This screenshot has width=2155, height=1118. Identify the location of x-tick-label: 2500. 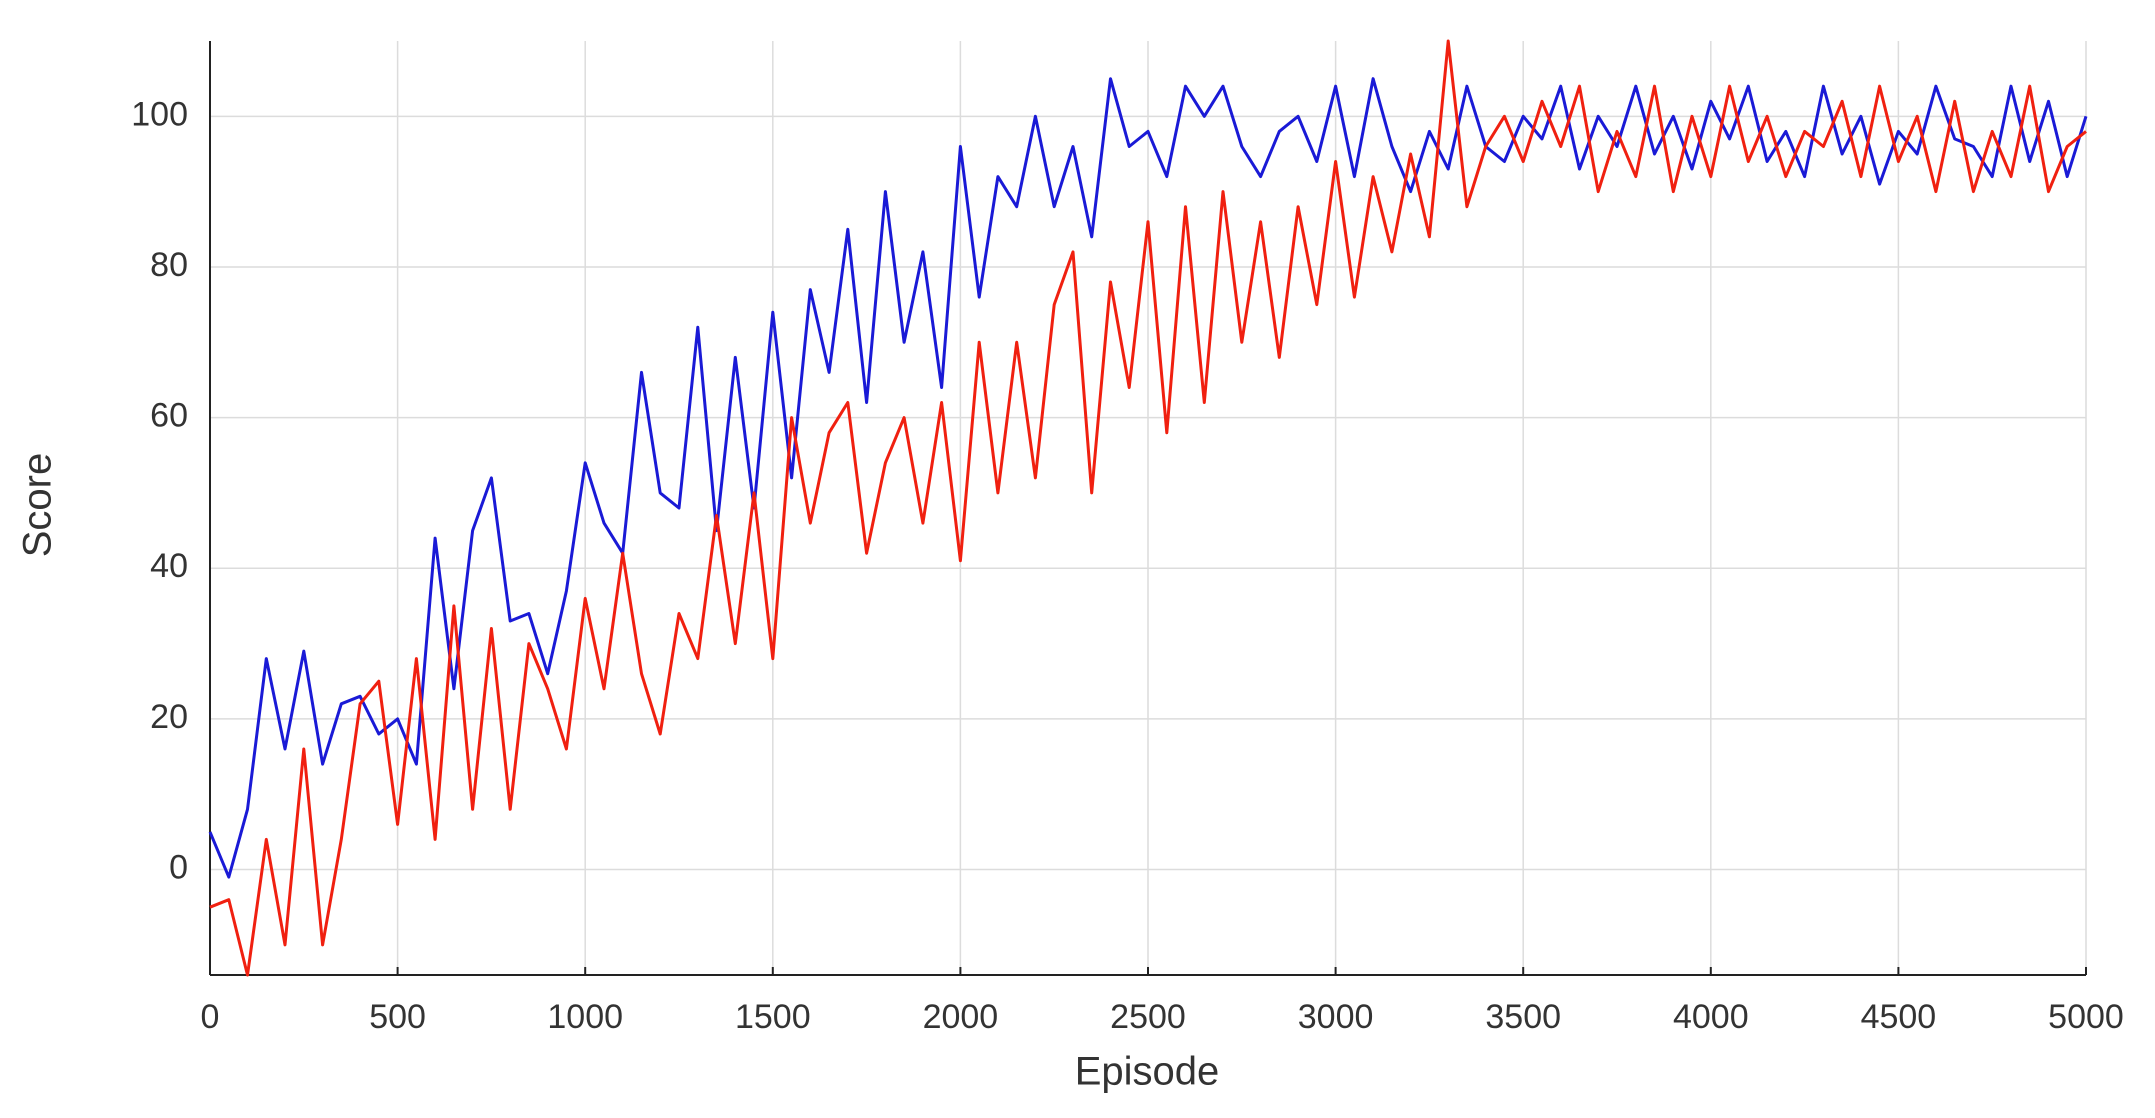
(1148, 1017).